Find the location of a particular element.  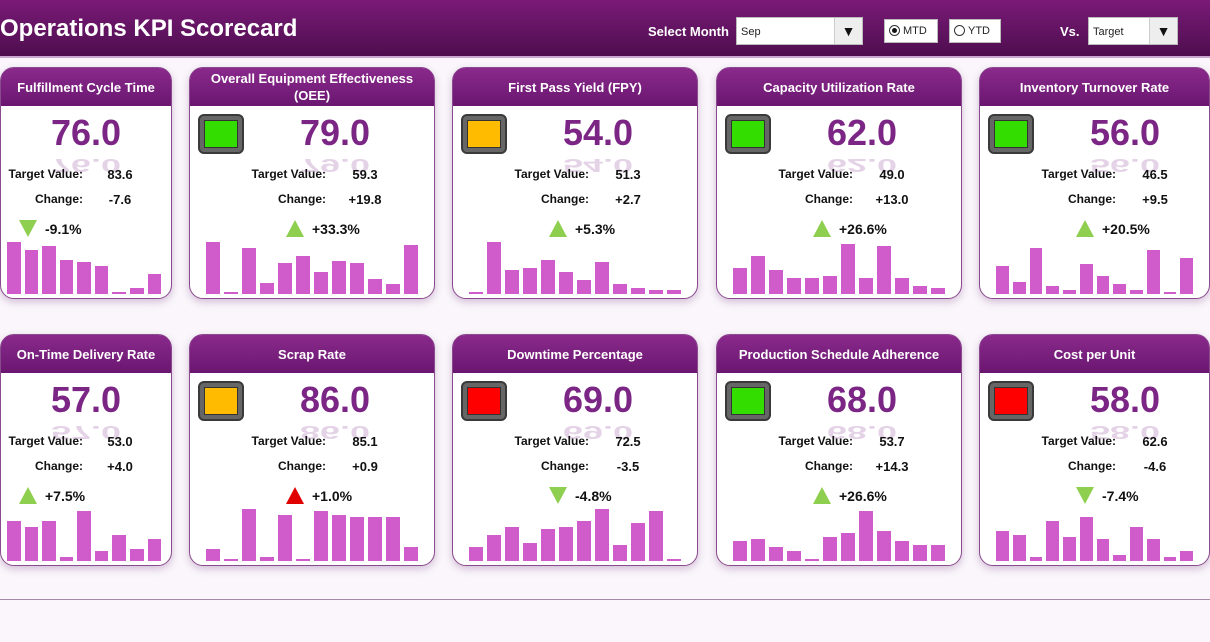

kpi-value: 58.0 58.0 is located at coordinates (1125, 411).